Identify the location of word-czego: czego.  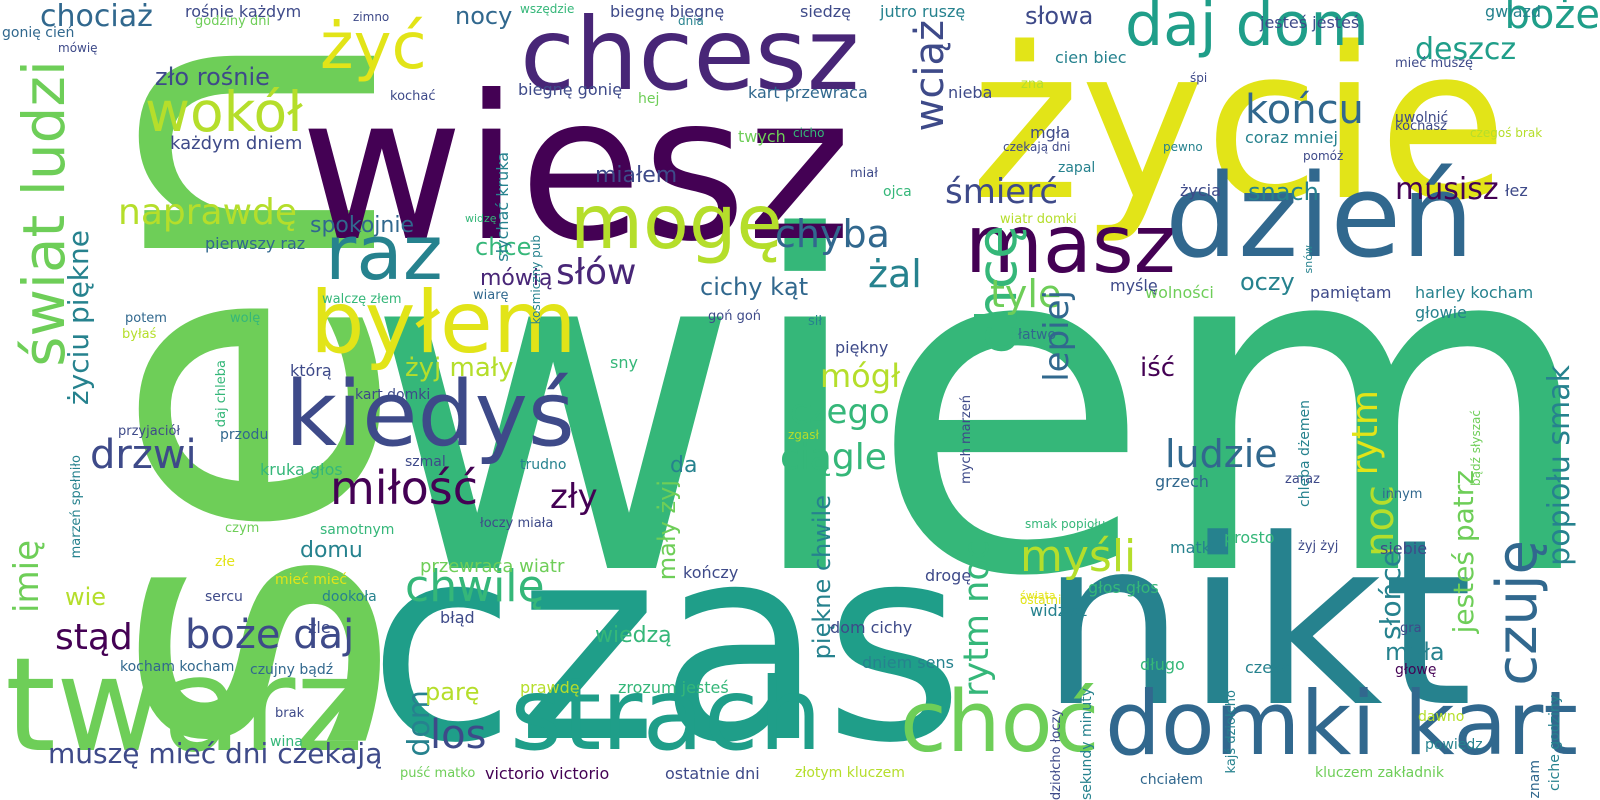
(840, 412).